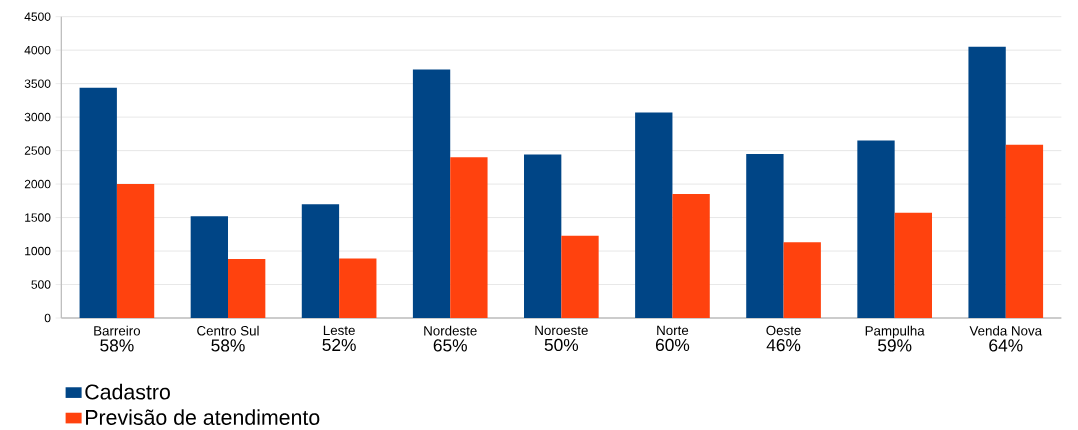 The image size is (1078, 430). I want to click on x-tick-label: Pampulha, so click(895, 332).